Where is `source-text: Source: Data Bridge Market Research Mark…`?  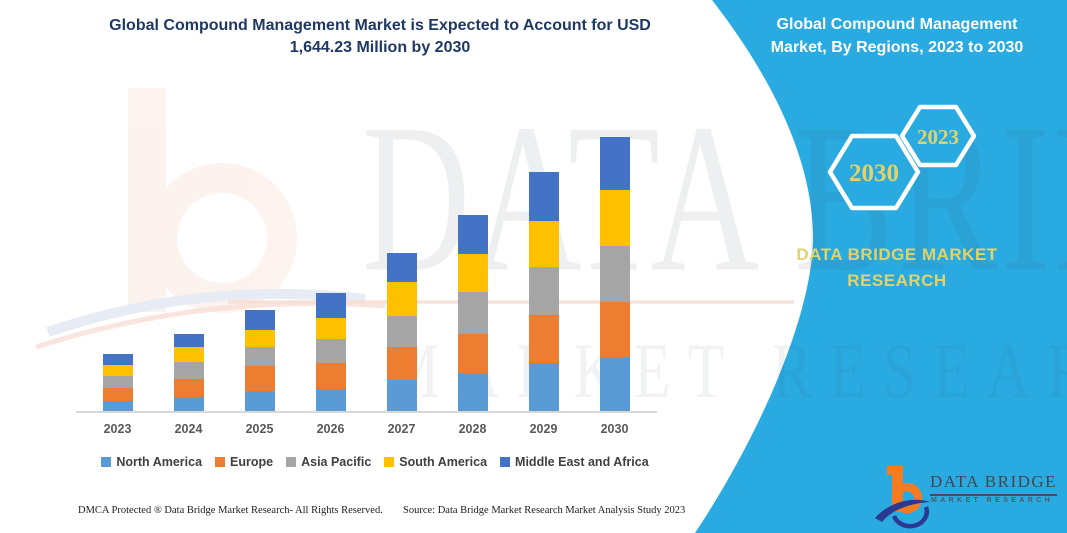
source-text: Source: Data Bridge Market Research Mark… is located at coordinates (544, 510).